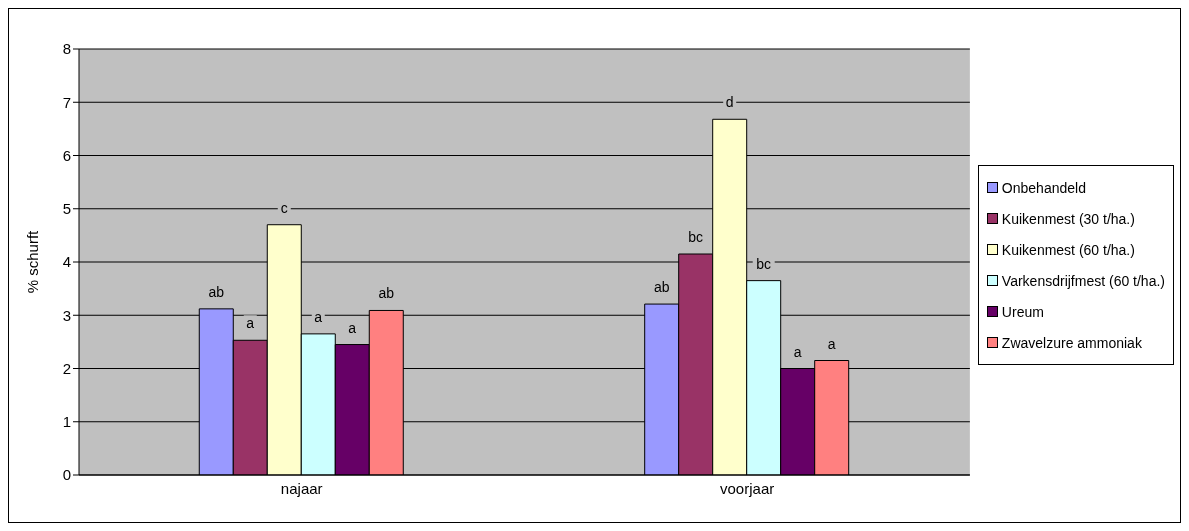 Image resolution: width=1189 pixels, height=531 pixels. Describe the element at coordinates (729, 102) in the screenshot. I see `data-label: d` at that location.